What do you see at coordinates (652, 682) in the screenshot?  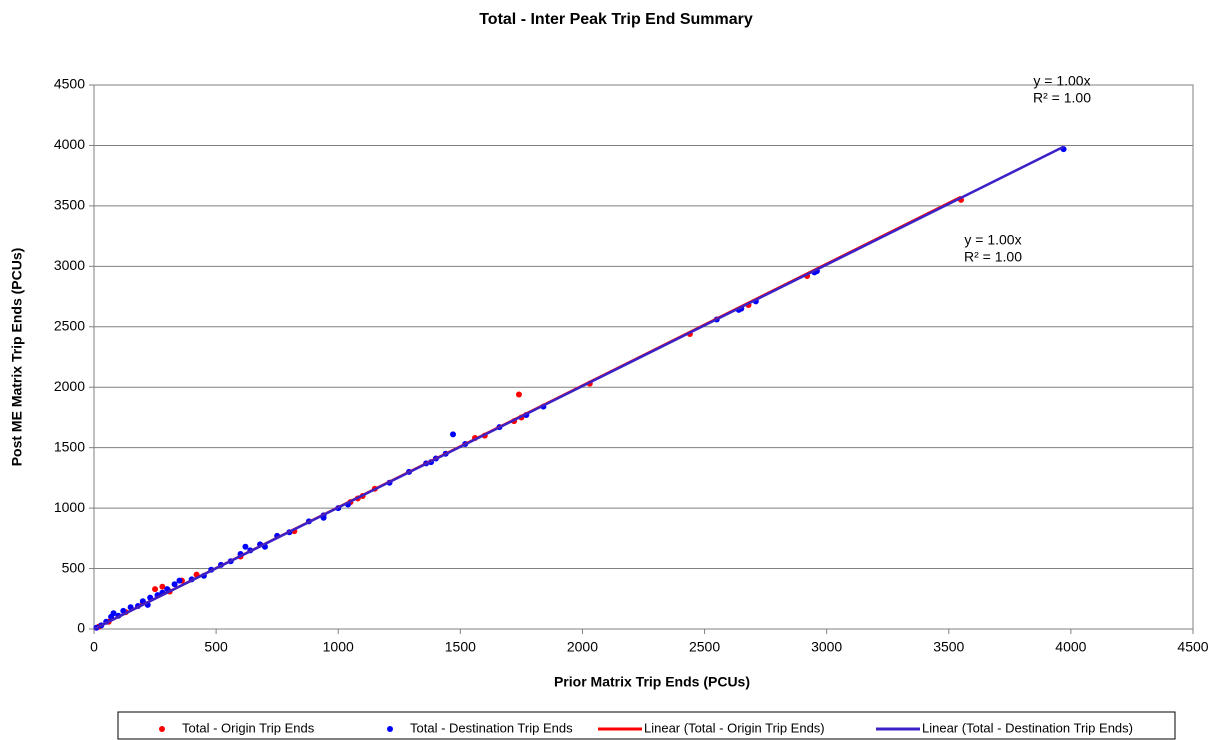 I see `x-axis-label: Prior Matrix Trip Ends (PCUs)` at bounding box center [652, 682].